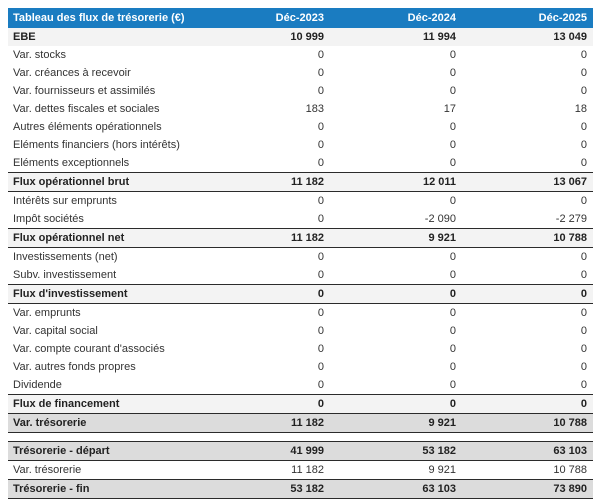  Describe the element at coordinates (527, 219) in the screenshot. I see `cell-value: -2 279` at that location.